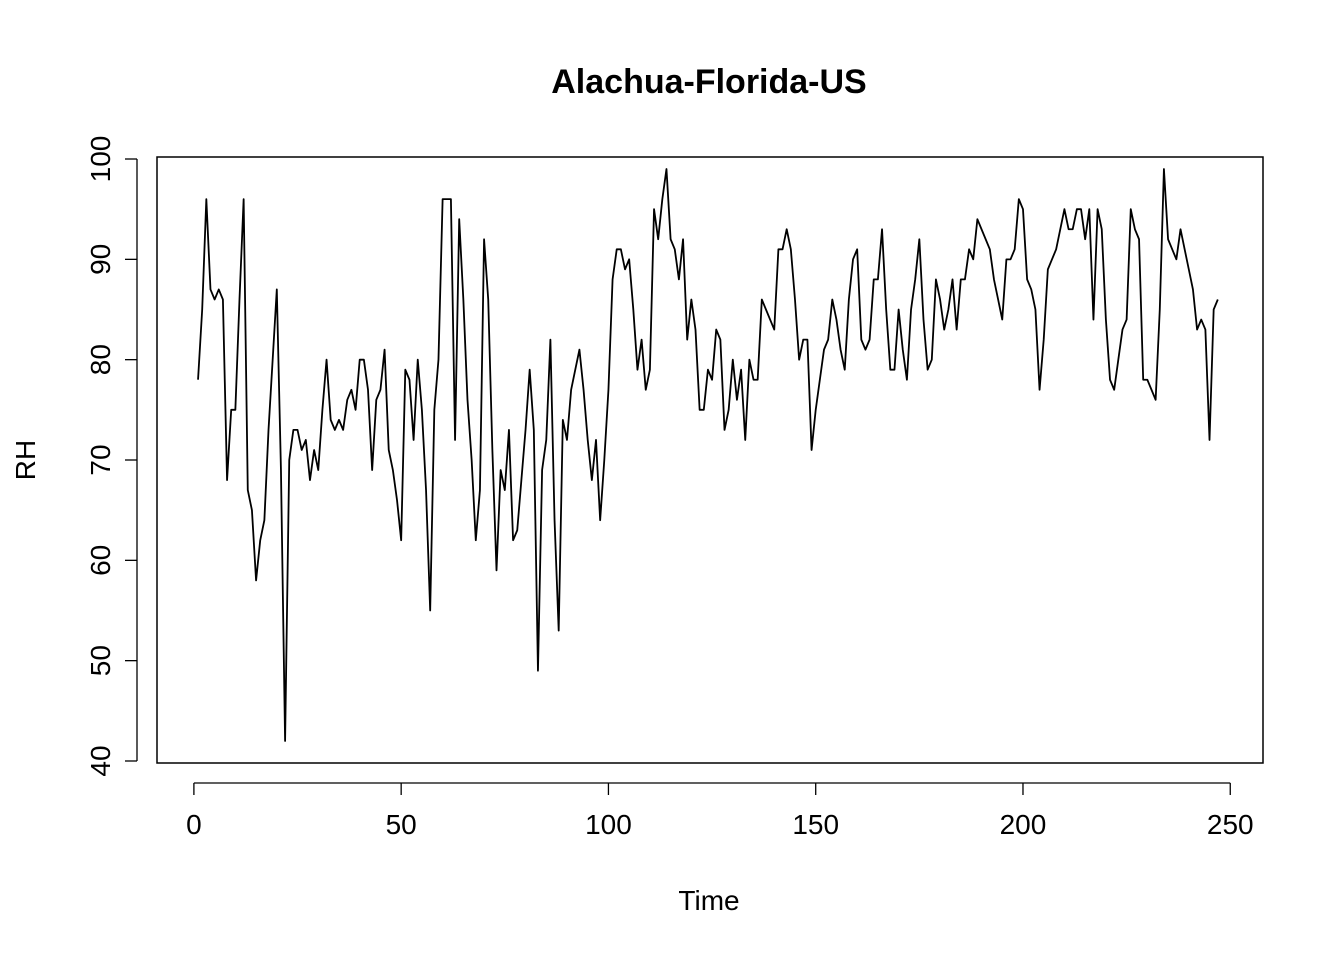 Image resolution: width=1344 pixels, height=965 pixels. Describe the element at coordinates (708, 900) in the screenshot. I see `x-axis-label: Time` at that location.